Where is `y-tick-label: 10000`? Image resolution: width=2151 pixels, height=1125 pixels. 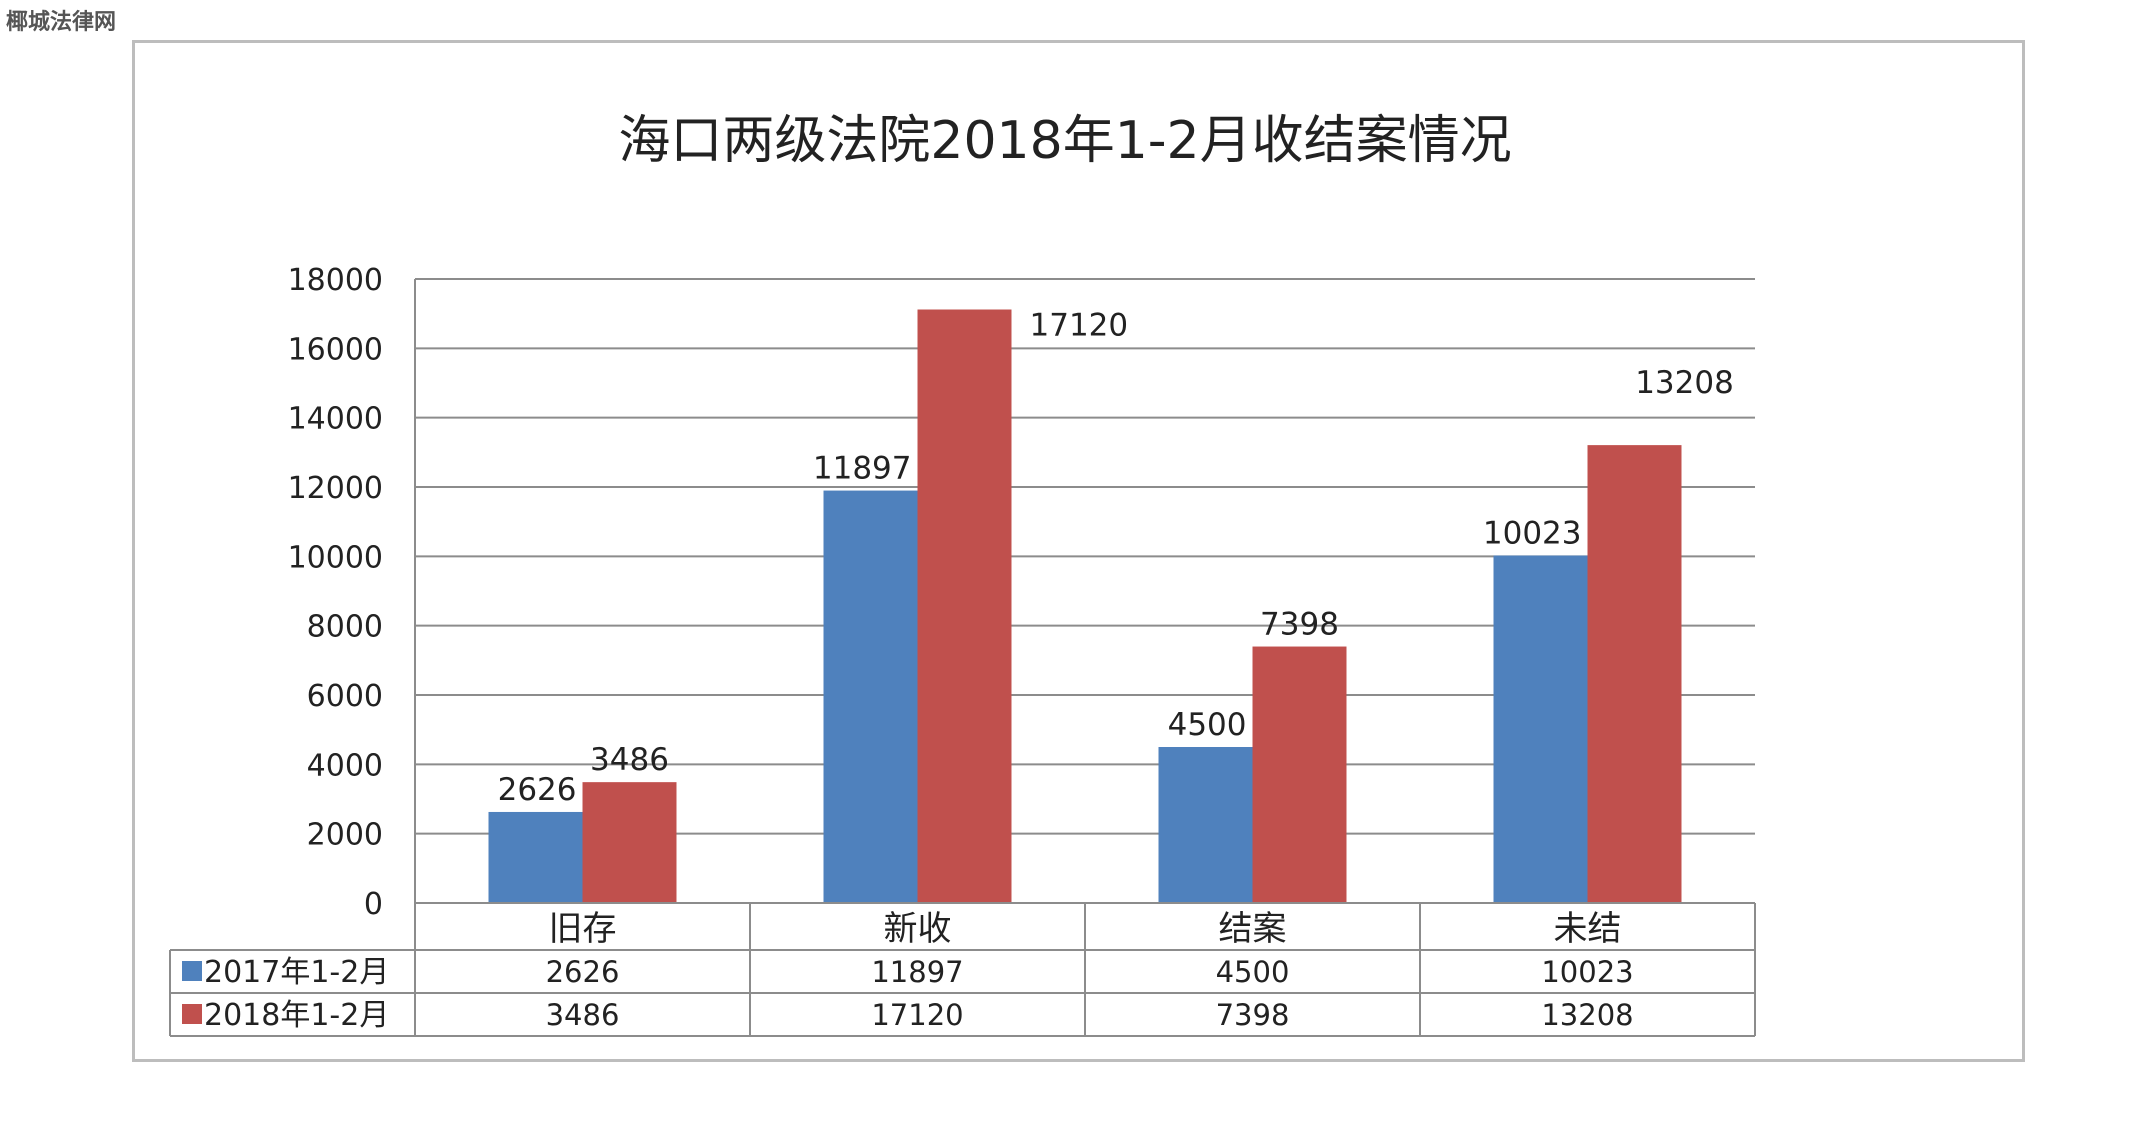 y-tick-label: 10000 is located at coordinates (335, 557).